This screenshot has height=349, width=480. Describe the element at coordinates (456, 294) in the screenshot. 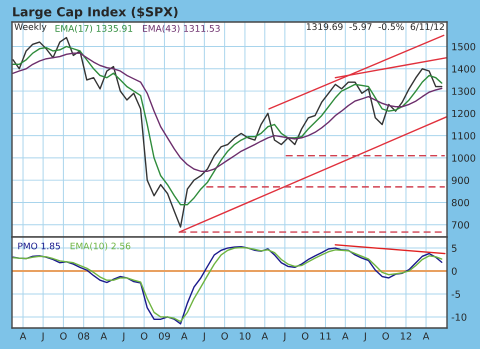

I see `y-tick-label: -5` at that location.